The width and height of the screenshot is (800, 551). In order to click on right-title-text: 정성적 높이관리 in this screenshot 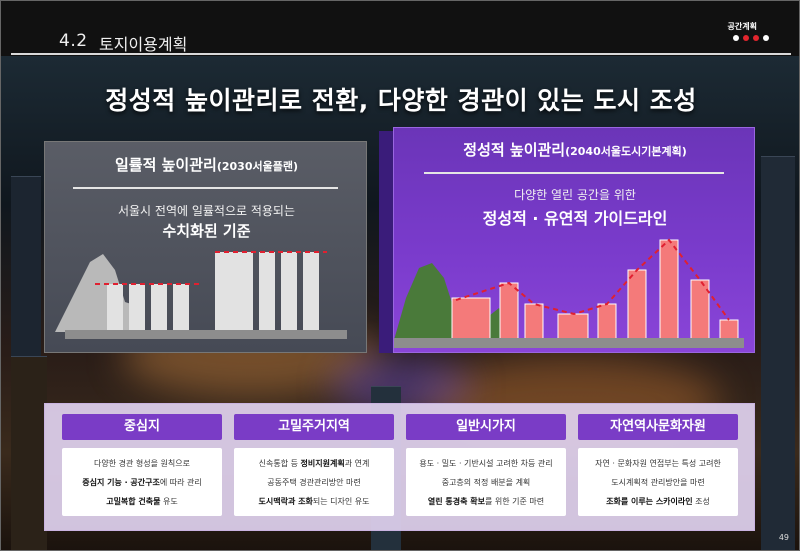, I will do `click(514, 150)`.